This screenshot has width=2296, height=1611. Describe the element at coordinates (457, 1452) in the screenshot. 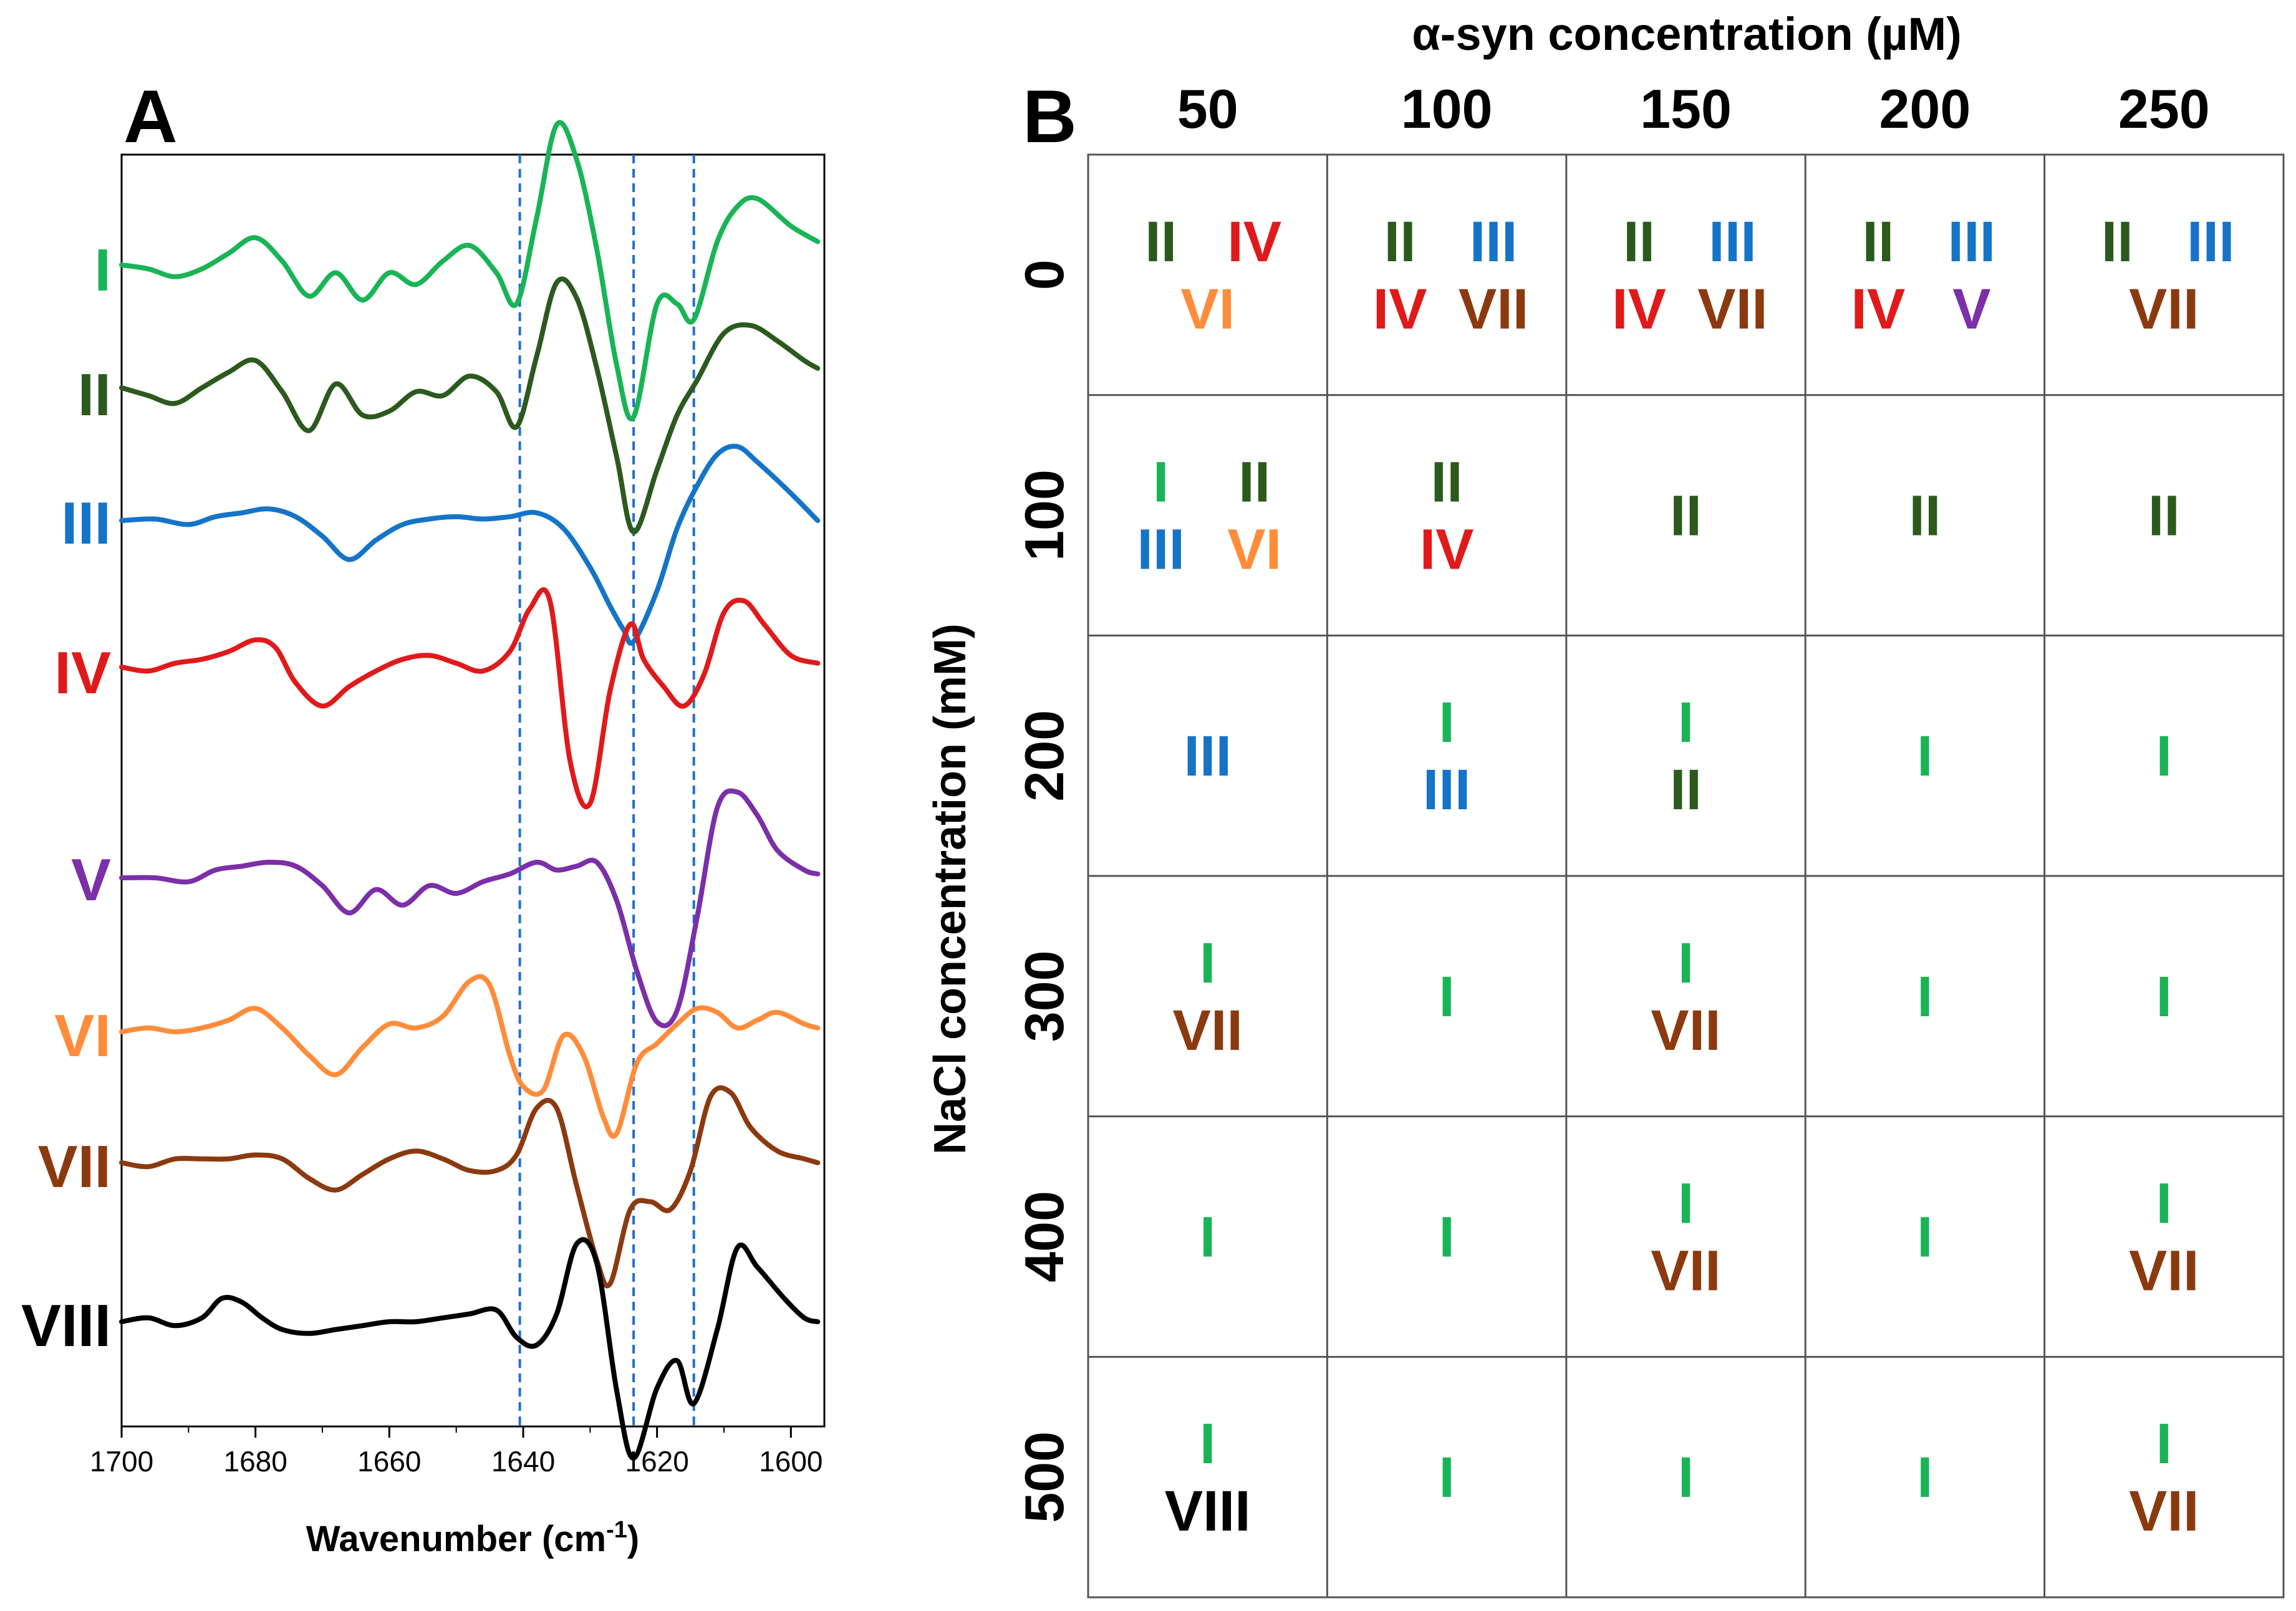

I see `x-axis-ticks: 1700 1680 1660 1640 1620 1600` at that location.